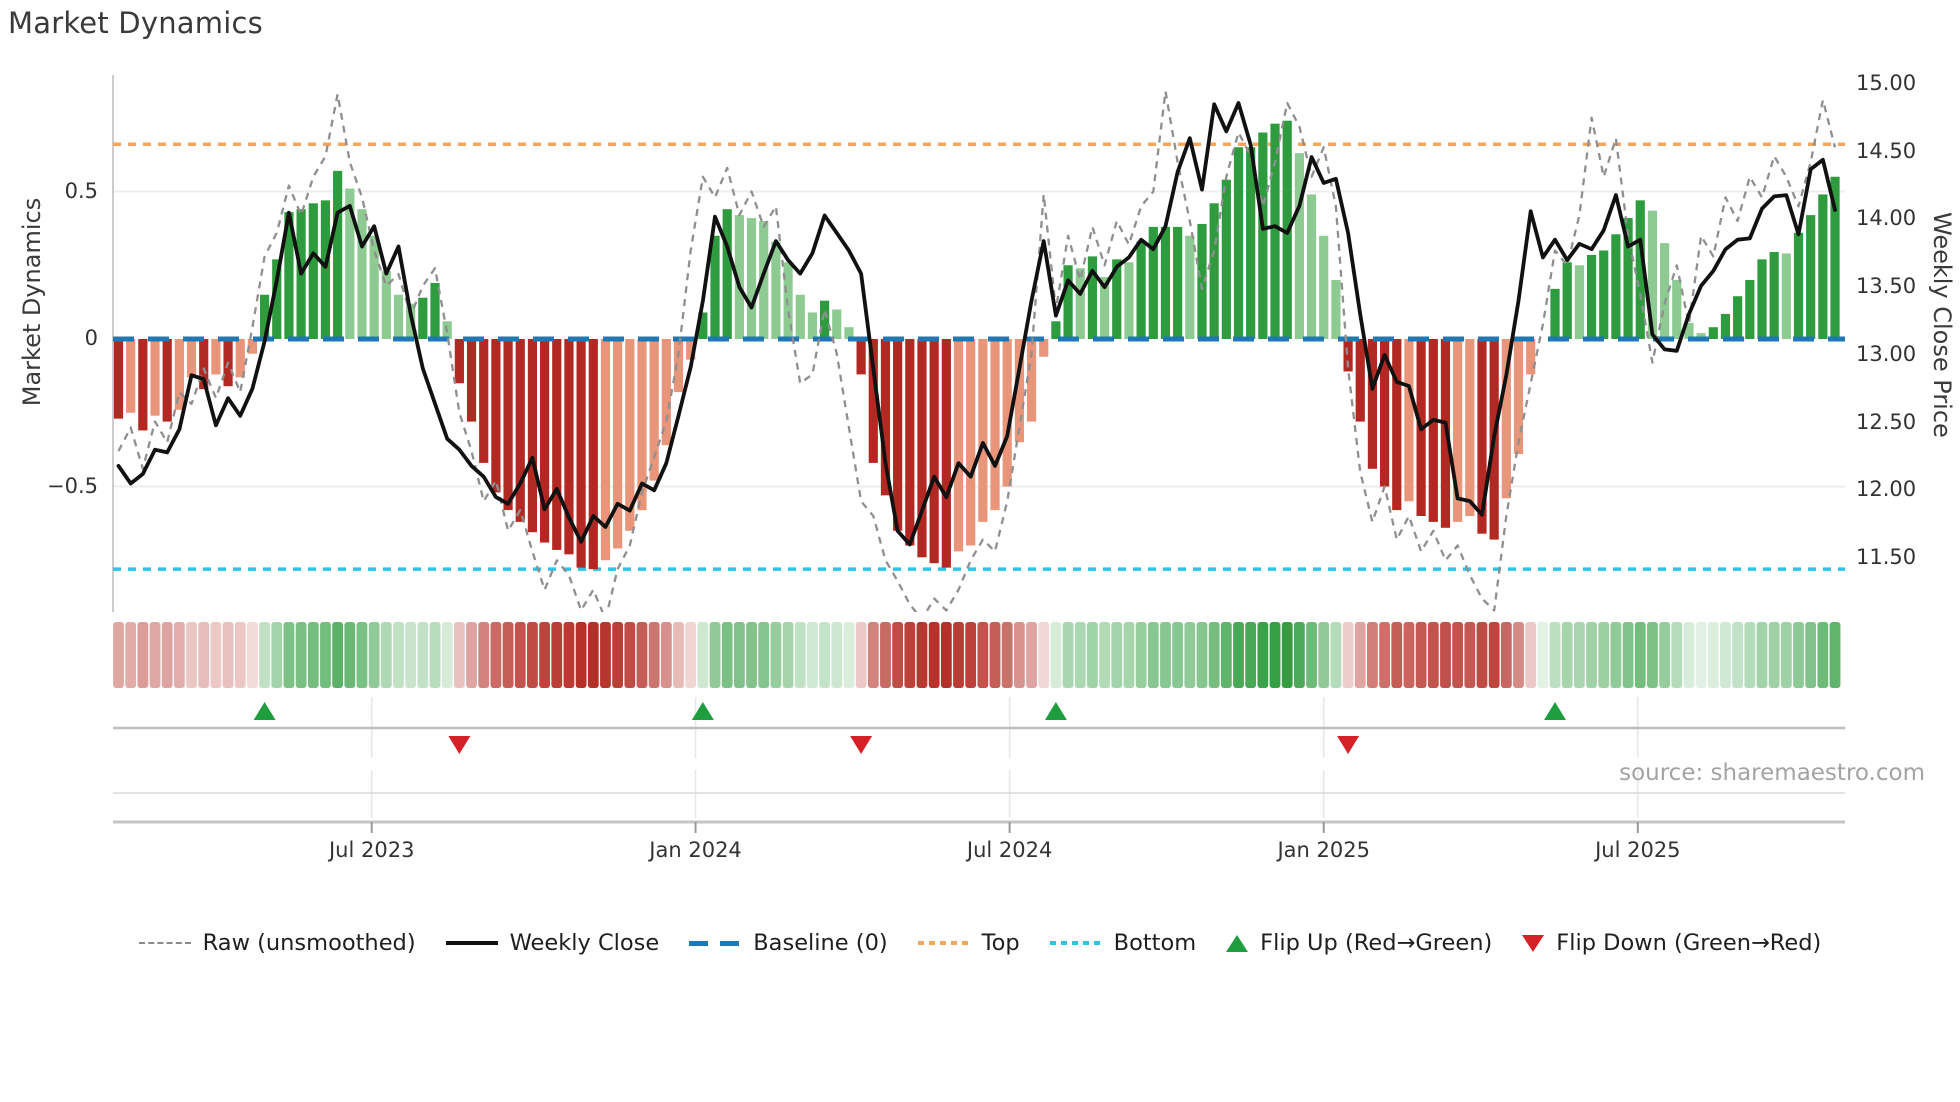 This screenshot has width=1960, height=1102. I want to click on top-line-swatch-icon, so click(943, 943).